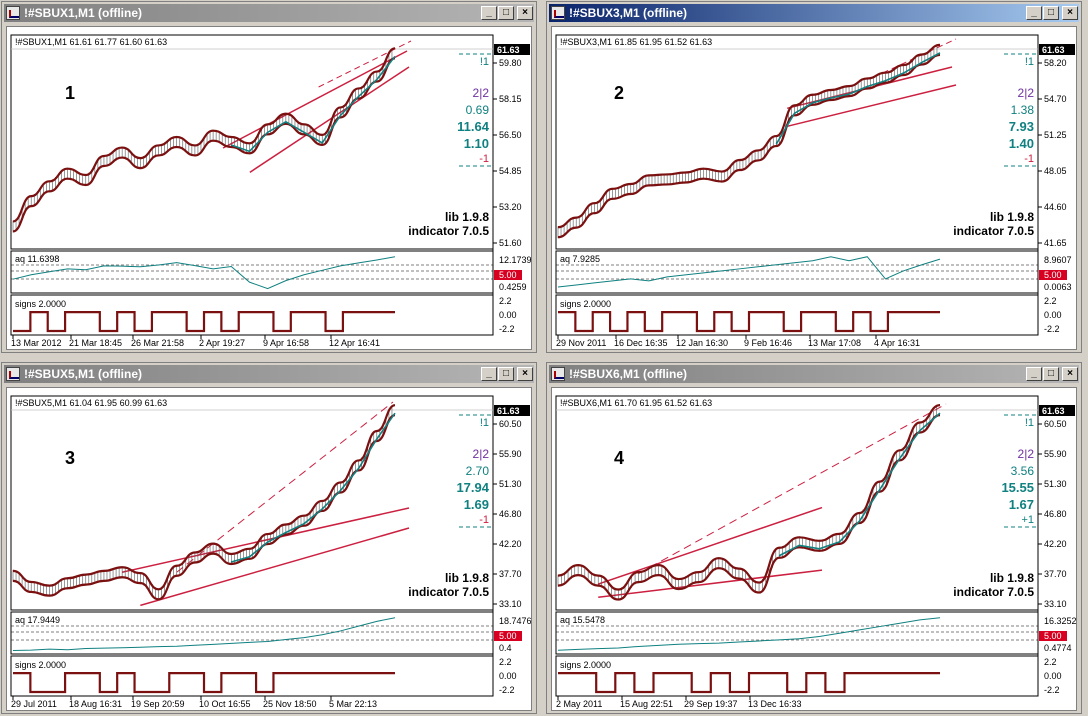 This screenshot has width=1088, height=716. Describe the element at coordinates (286, 343) in the screenshot. I see `date-label: 9 Apr 16:58` at that location.